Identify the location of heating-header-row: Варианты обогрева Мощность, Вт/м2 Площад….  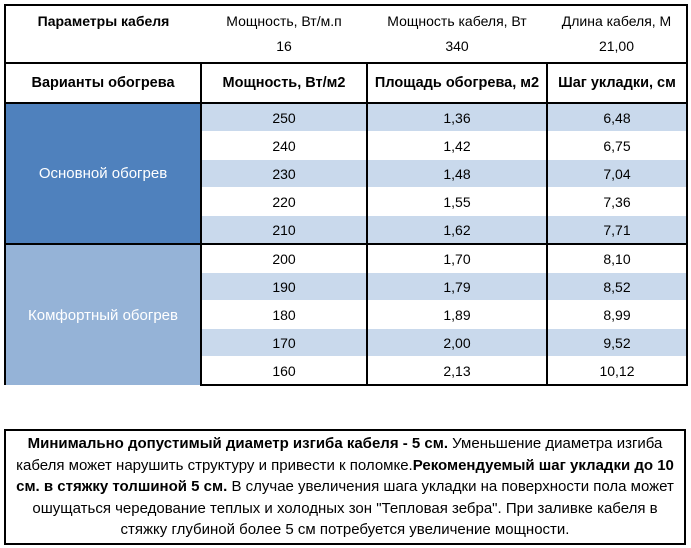
(346, 83).